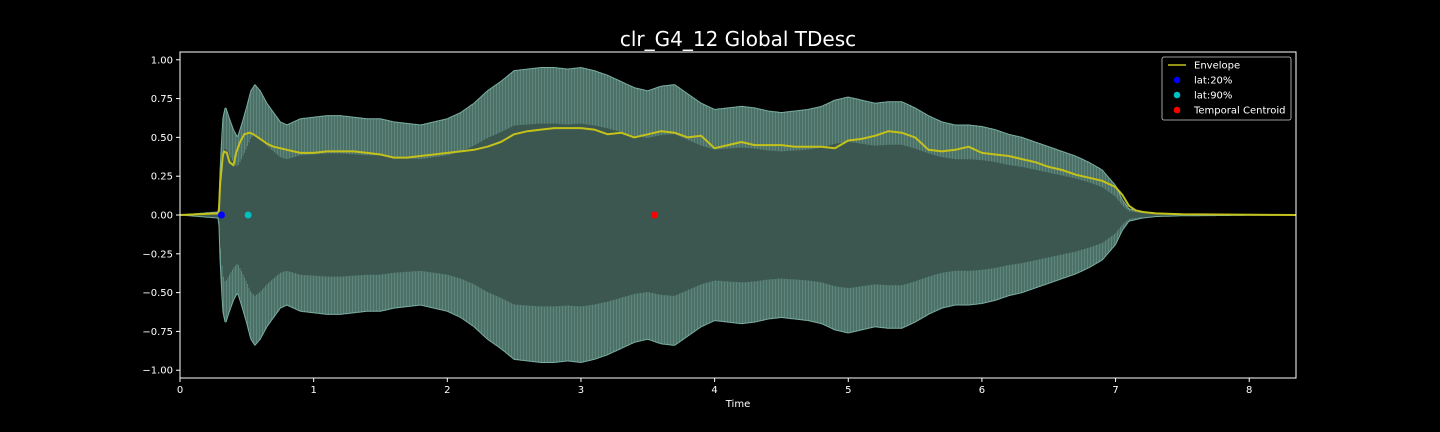 Image resolution: width=1440 pixels, height=432 pixels. I want to click on y-tick-label: −0.75, so click(157, 332).